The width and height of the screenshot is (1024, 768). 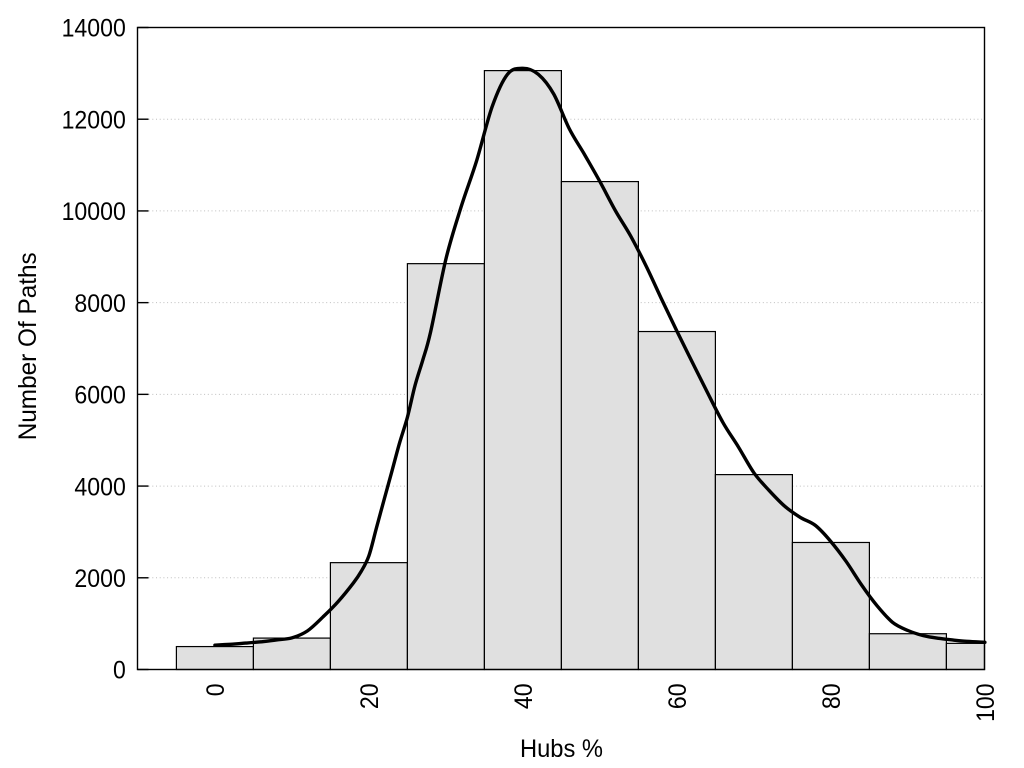 I want to click on svg-text: 14000, so click(x=94, y=29).